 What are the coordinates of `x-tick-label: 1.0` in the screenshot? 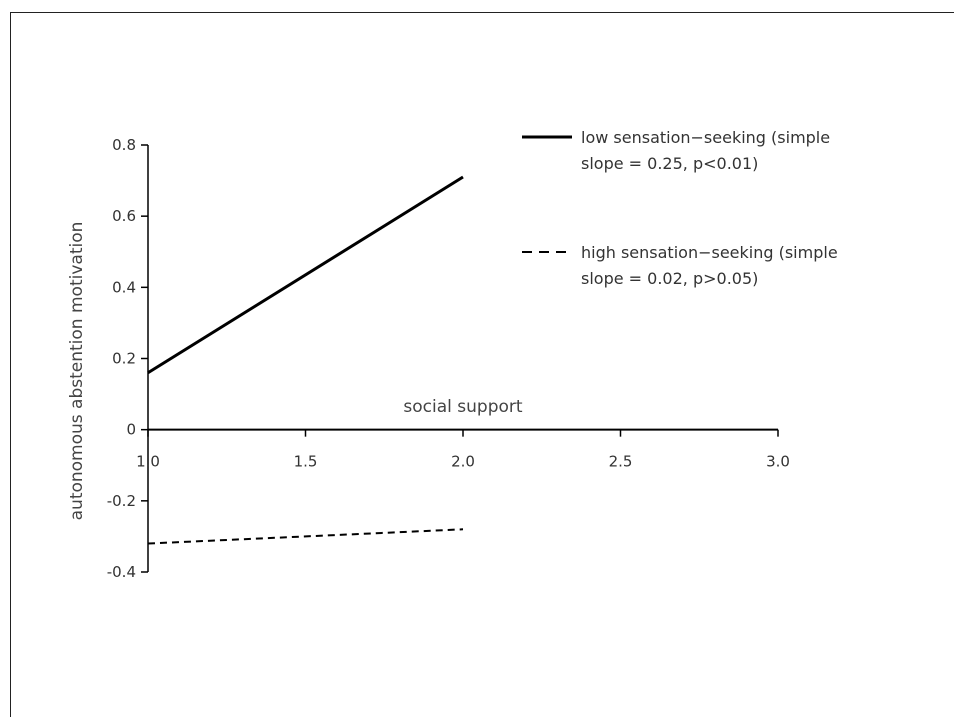 It's located at (148, 462).